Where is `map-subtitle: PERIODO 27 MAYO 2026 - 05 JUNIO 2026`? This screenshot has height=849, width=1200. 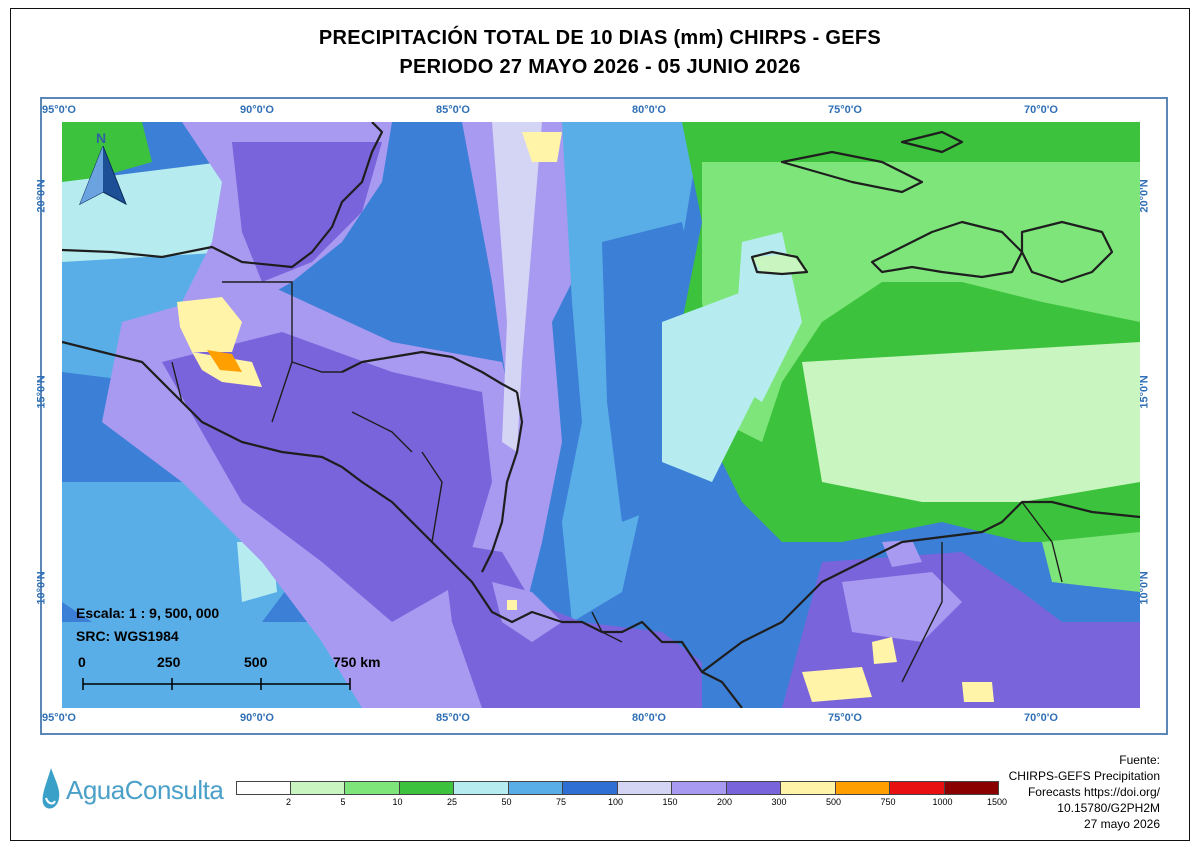
map-subtitle: PERIODO 27 MAYO 2026 - 05 JUNIO 2026 is located at coordinates (600, 67).